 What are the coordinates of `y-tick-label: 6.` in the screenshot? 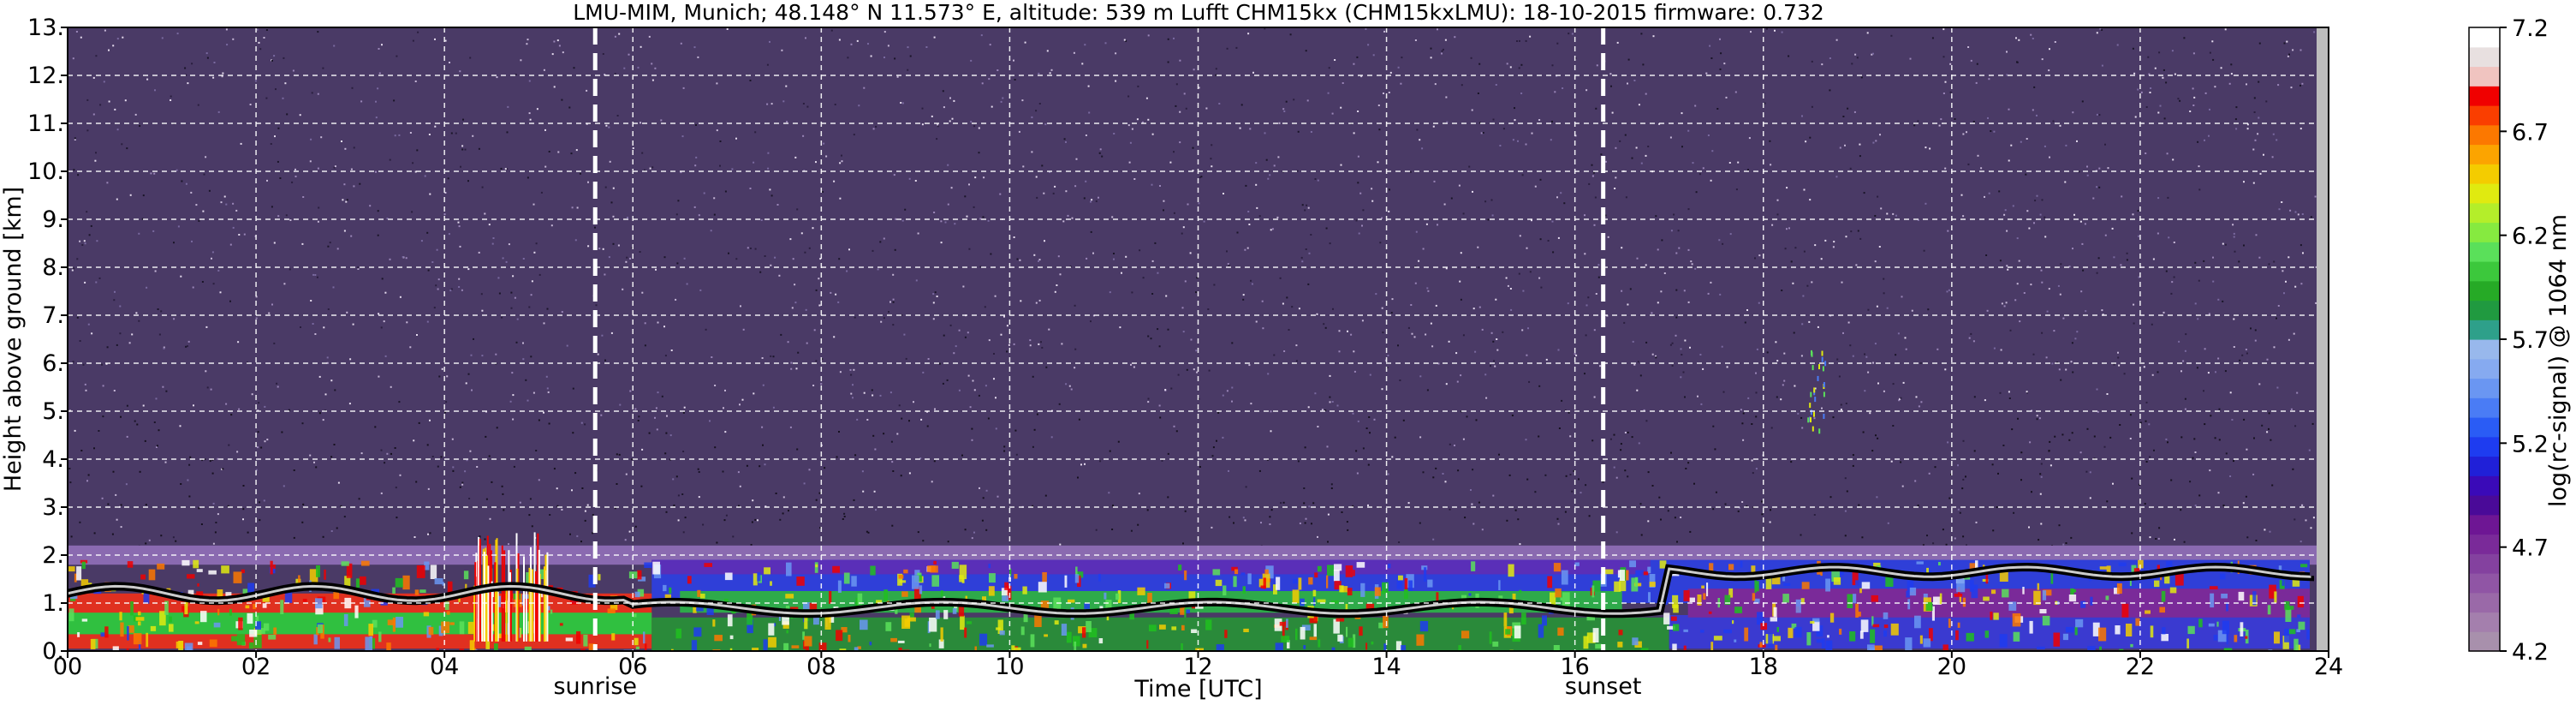 It's located at (53, 363).